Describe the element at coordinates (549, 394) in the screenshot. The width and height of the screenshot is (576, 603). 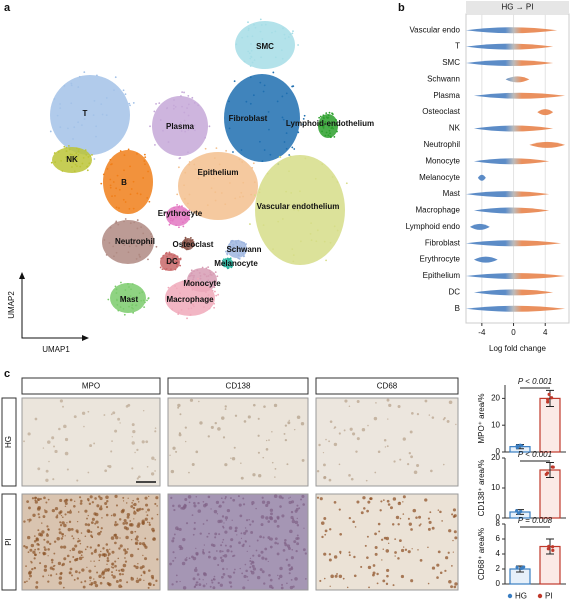
I see `replicate-dot` at that location.